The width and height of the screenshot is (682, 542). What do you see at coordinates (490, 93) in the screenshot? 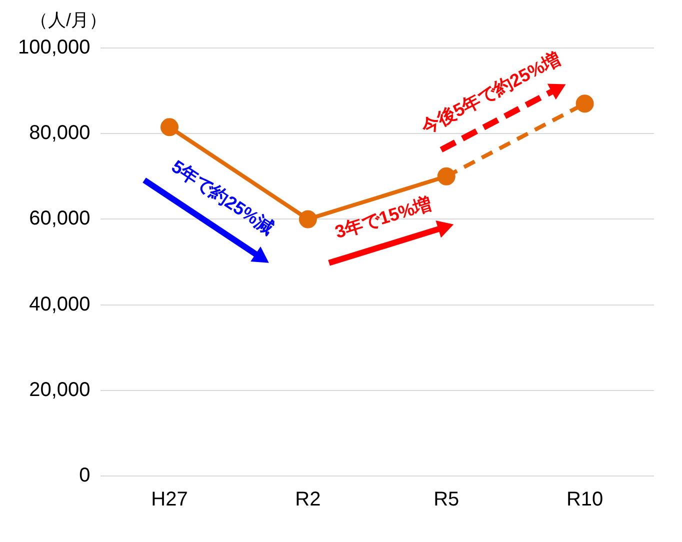
I see `annotation: 今後5年で約25%増` at bounding box center [490, 93].